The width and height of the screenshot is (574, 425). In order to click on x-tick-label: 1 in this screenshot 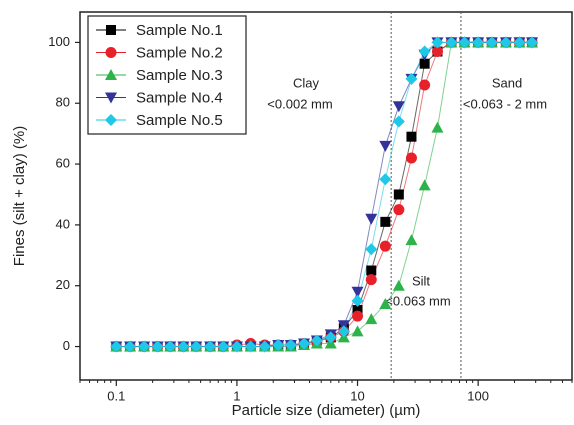, I will do `click(236, 395)`.